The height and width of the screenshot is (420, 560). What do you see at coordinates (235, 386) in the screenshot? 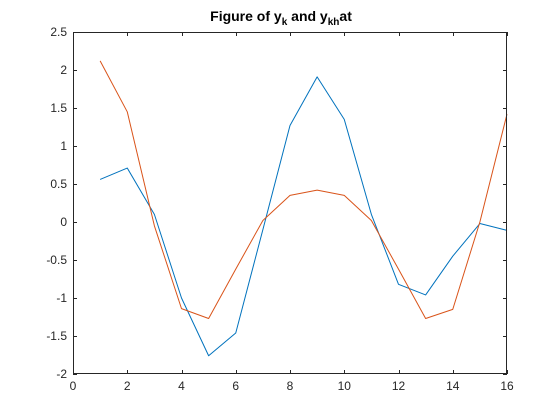
I see `x-tick-label: 6` at bounding box center [235, 386].